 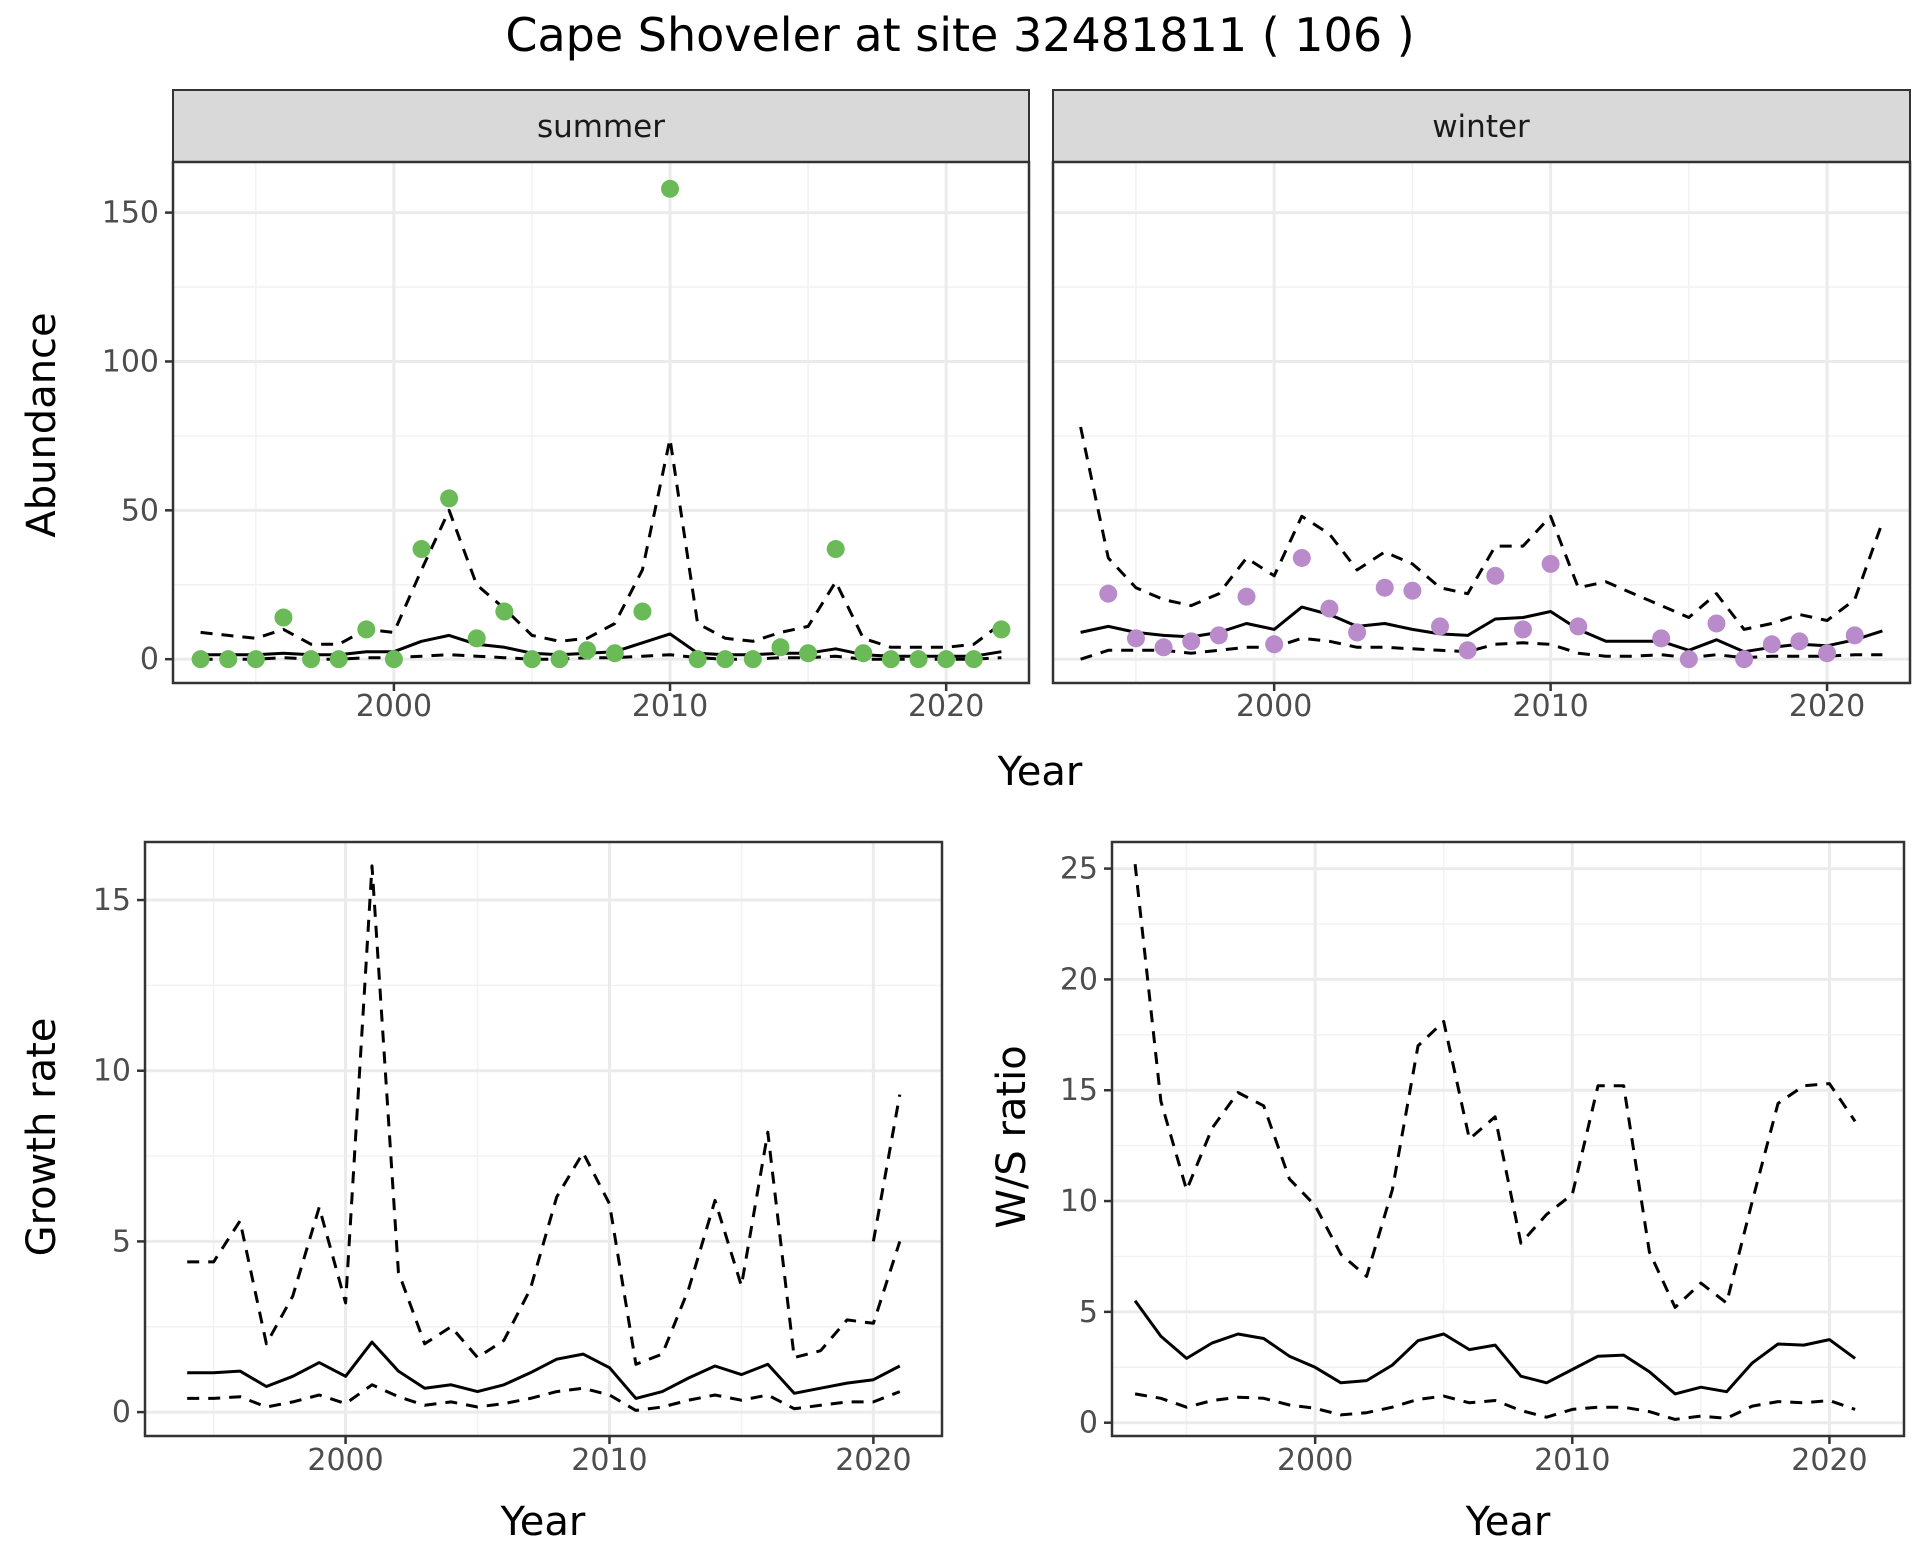 What do you see at coordinates (42, 424) in the screenshot?
I see `top-y-axis-title: Abundance` at bounding box center [42, 424].